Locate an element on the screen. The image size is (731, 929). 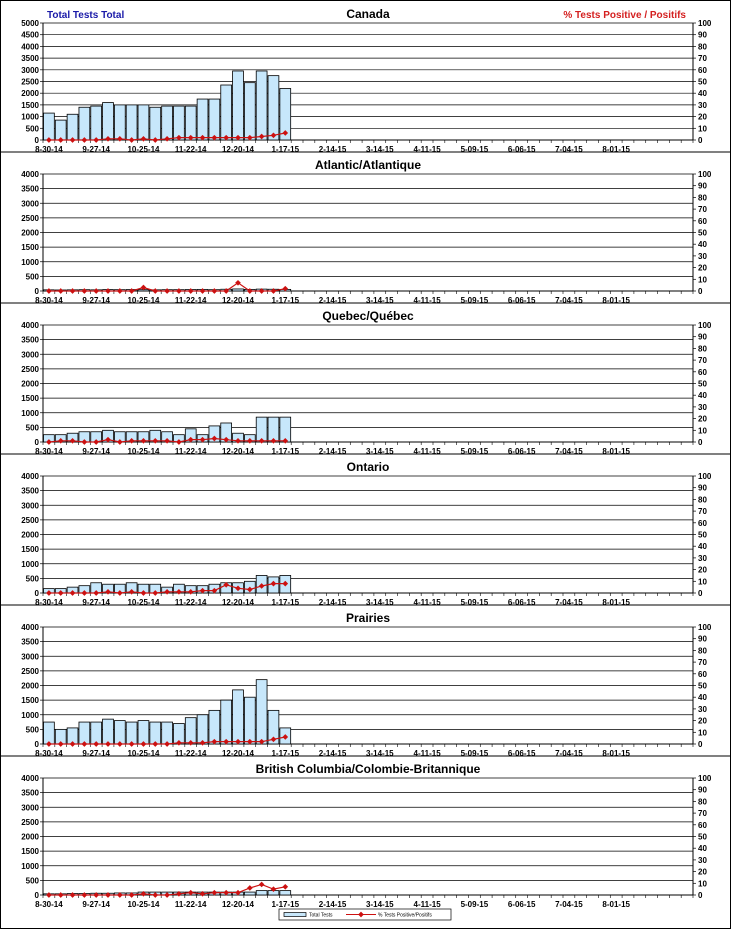
x-tick-label: 8-01-15 is located at coordinates (616, 753).